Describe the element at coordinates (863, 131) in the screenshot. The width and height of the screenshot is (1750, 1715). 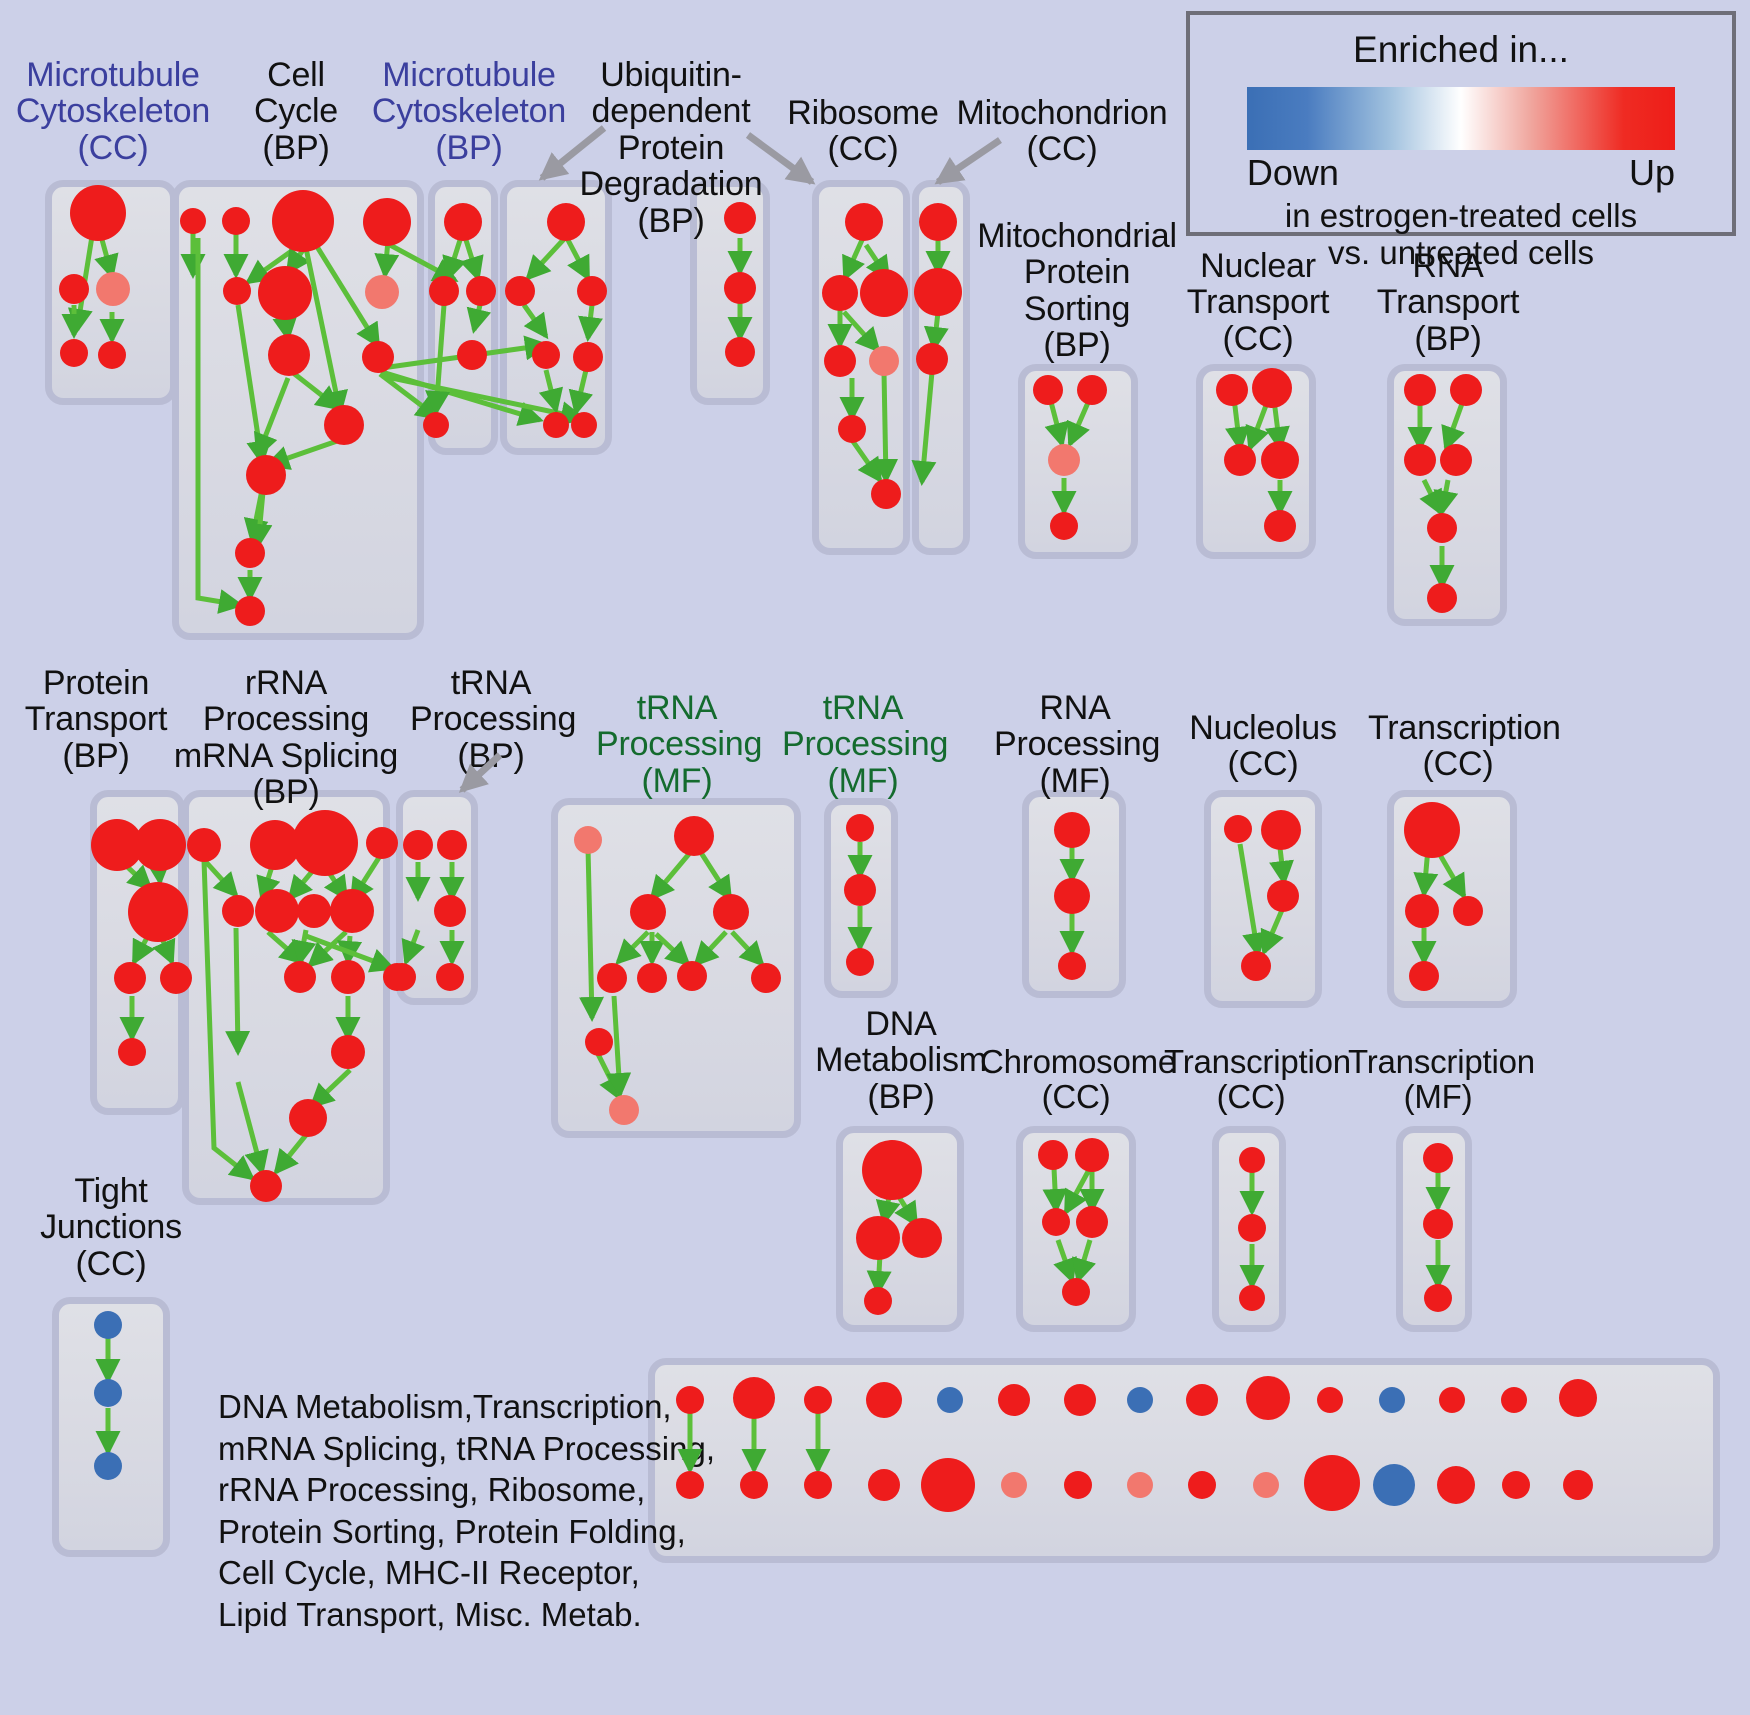
I see `label-ribosome-cc: Ribosome (CC)` at that location.